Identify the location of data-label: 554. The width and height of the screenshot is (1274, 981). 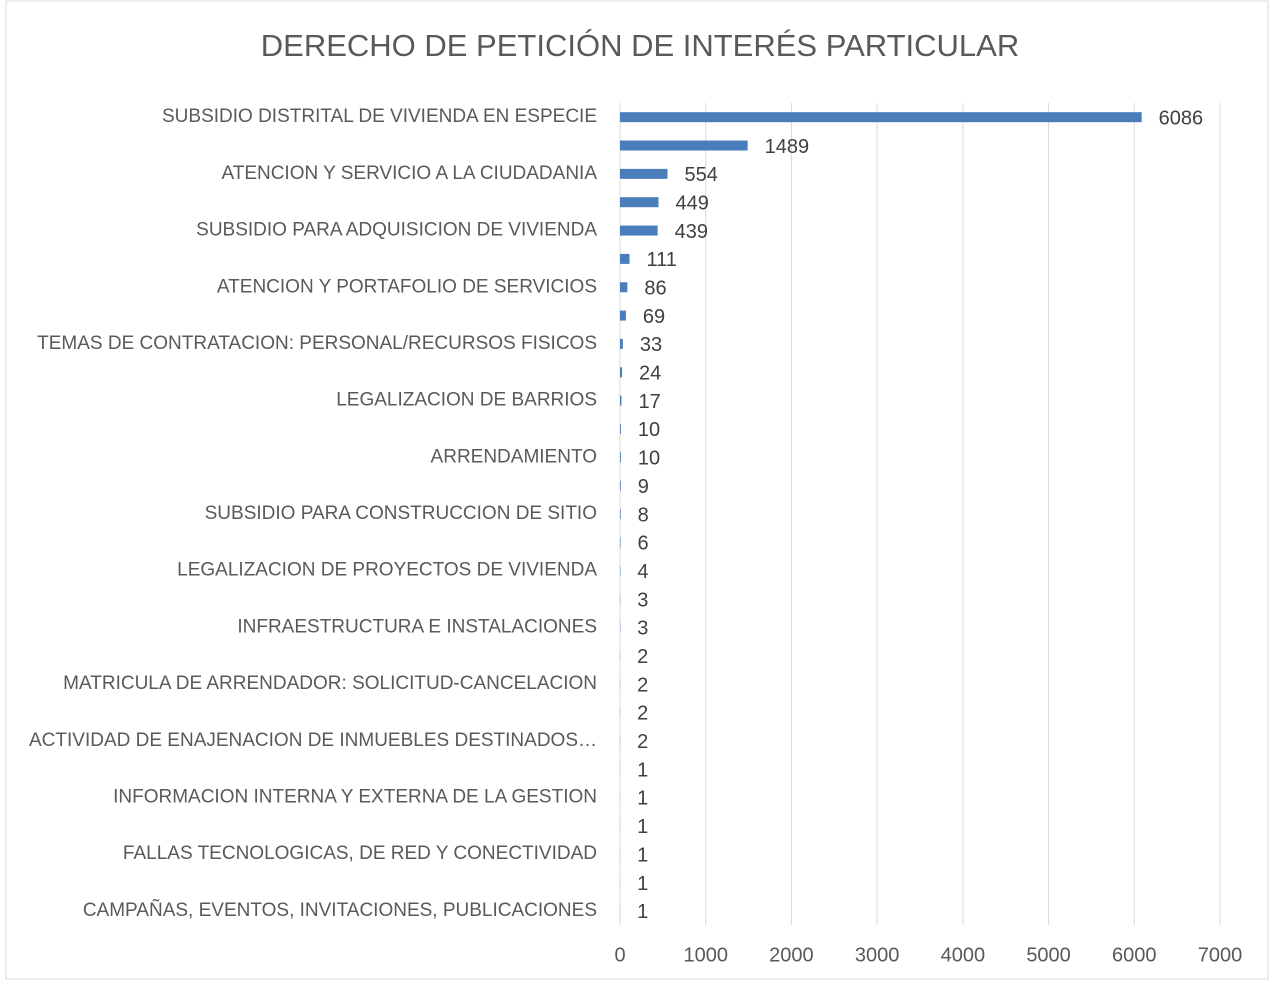
(700, 175).